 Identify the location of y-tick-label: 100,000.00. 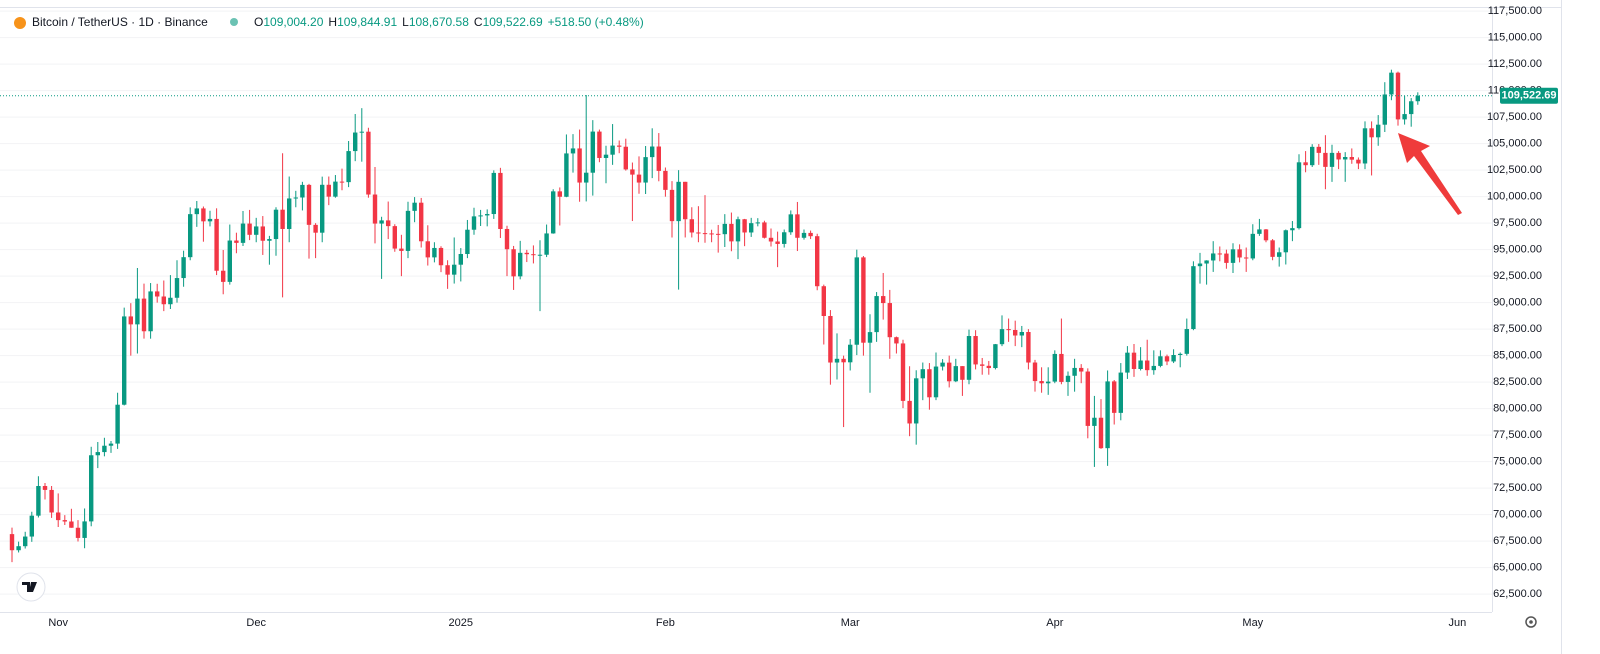
(1514, 197).